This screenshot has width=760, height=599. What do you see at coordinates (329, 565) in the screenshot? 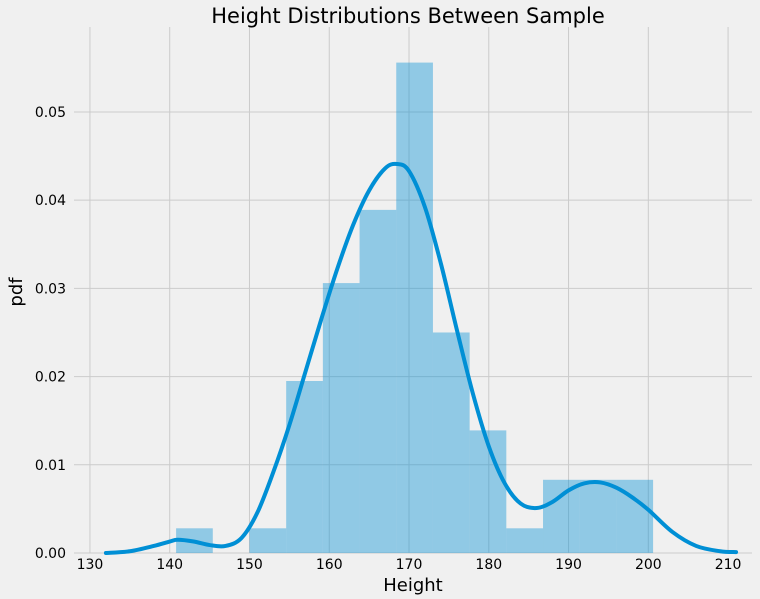
I see `x-tick-label: 160` at bounding box center [329, 565].